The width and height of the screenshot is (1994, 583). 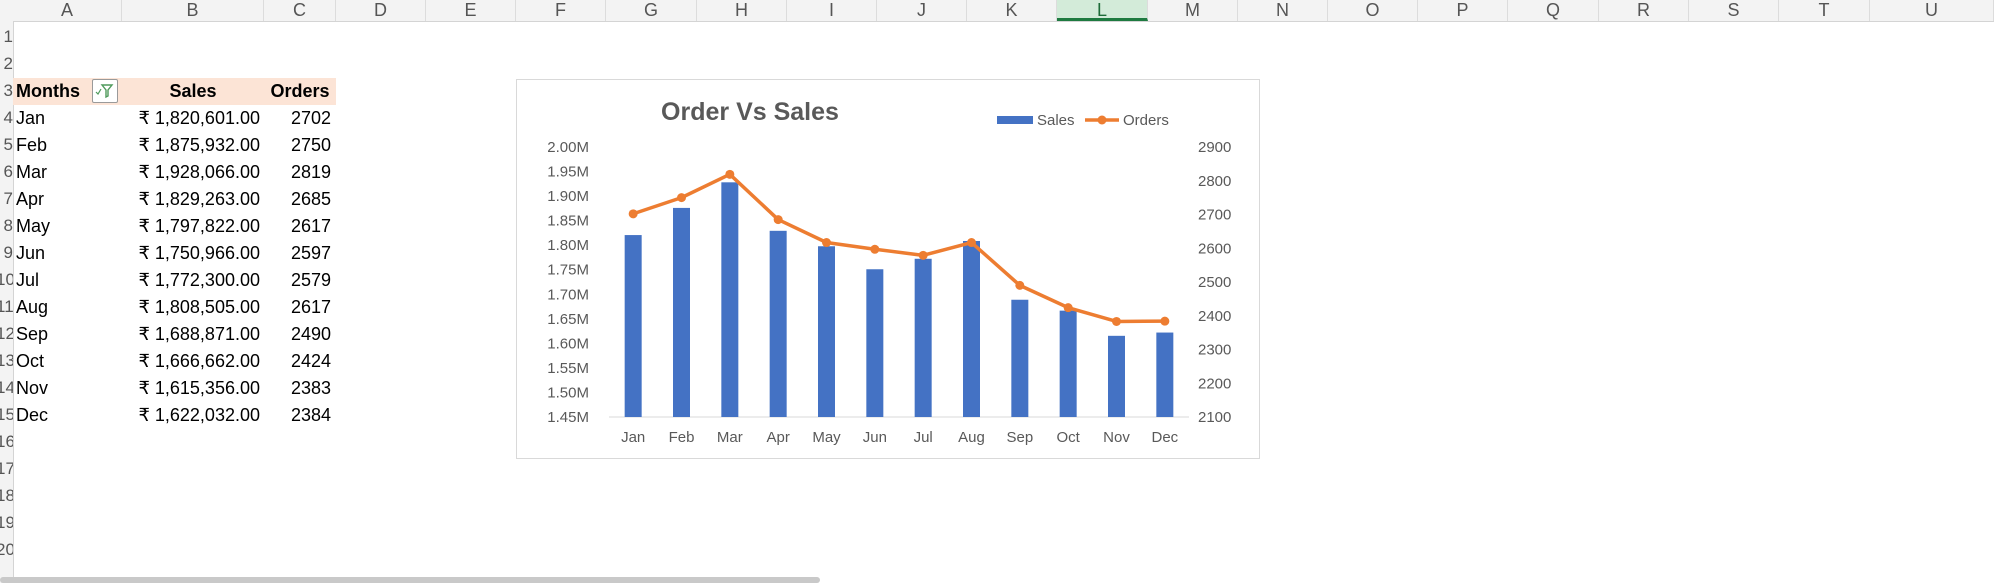 I want to click on column-header-a: A, so click(x=67, y=10).